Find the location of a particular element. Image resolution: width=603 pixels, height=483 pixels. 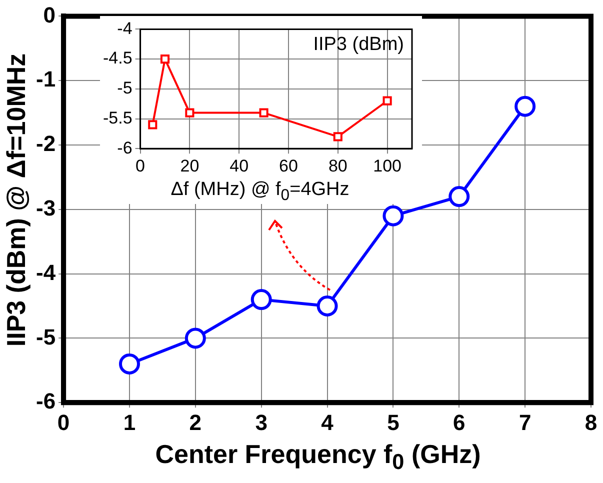

y-tick-label: -4.5 is located at coordinates (117, 58).